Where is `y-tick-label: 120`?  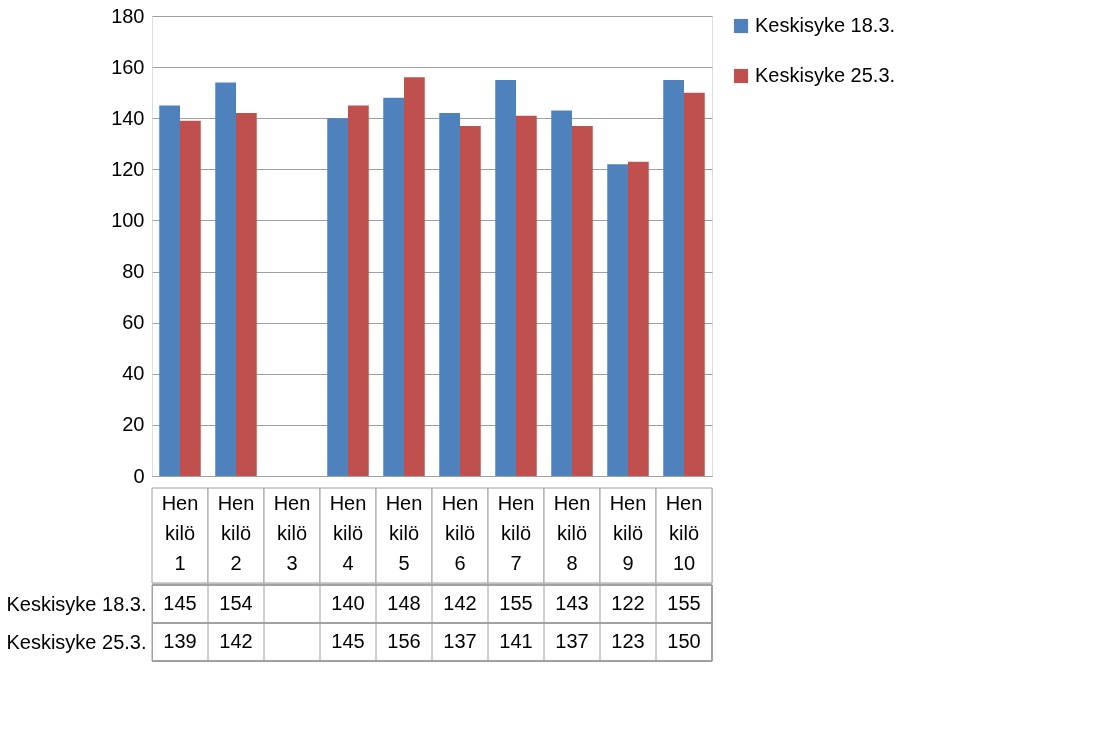
y-tick-label: 120 is located at coordinates (128, 168).